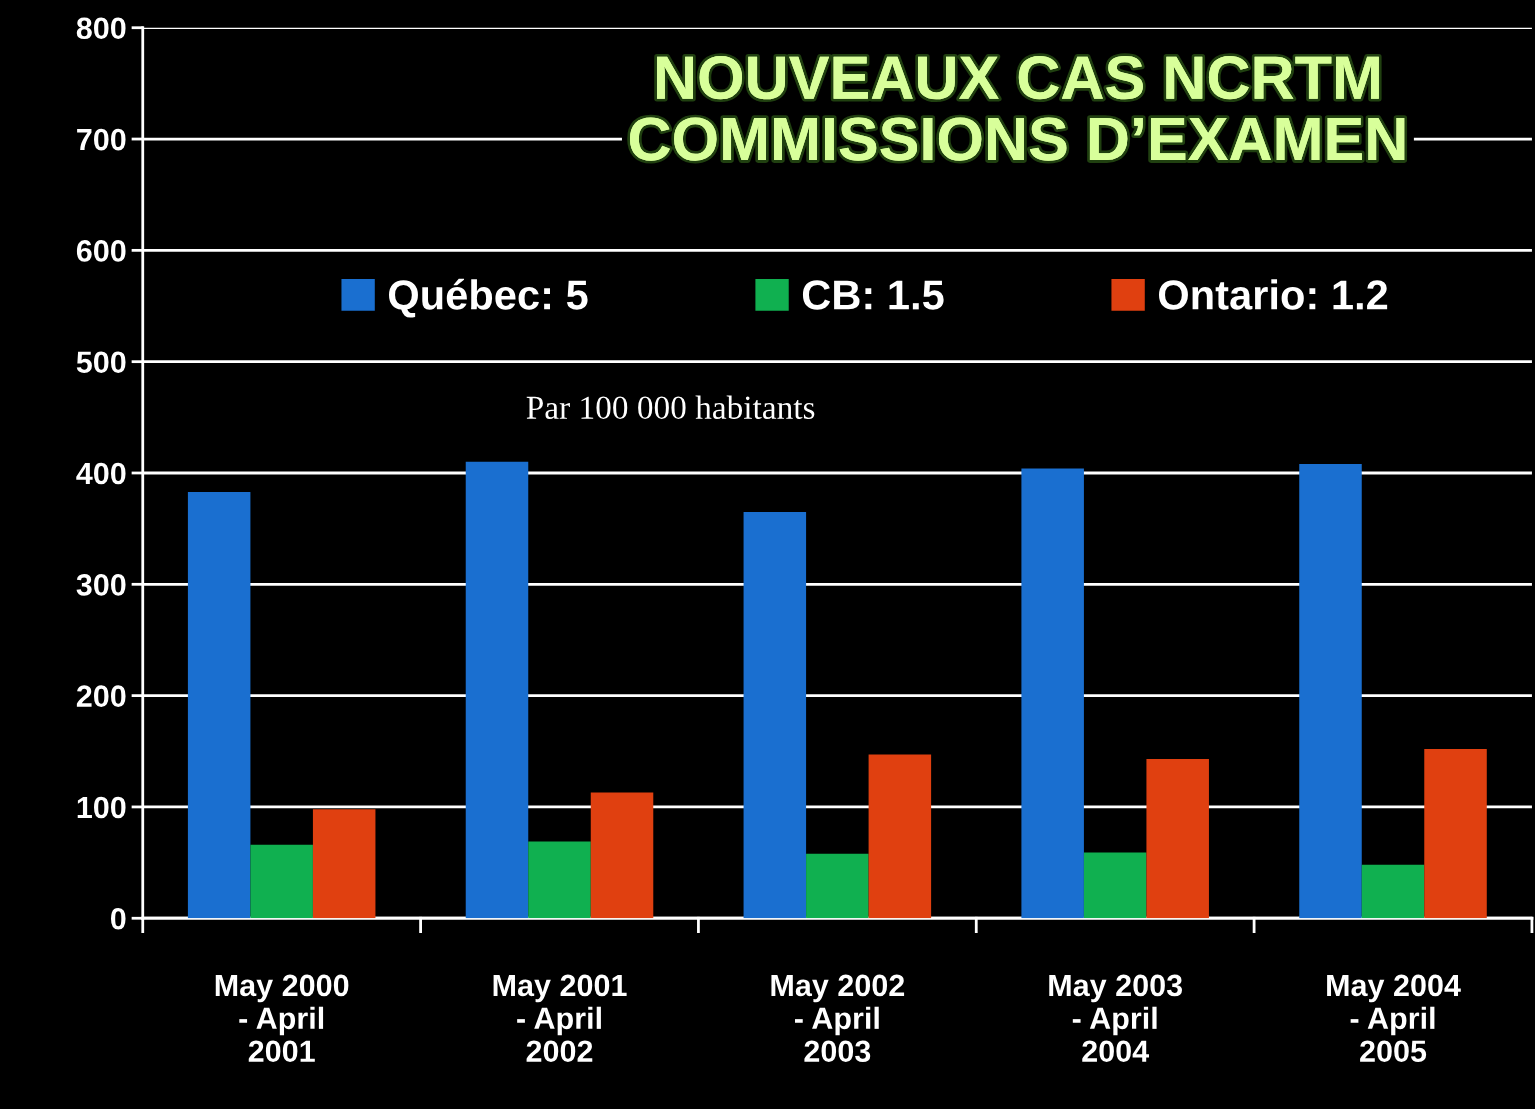 The image size is (1535, 1109). I want to click on x-tick-label: May 2001 - April 2002, so click(560, 1018).